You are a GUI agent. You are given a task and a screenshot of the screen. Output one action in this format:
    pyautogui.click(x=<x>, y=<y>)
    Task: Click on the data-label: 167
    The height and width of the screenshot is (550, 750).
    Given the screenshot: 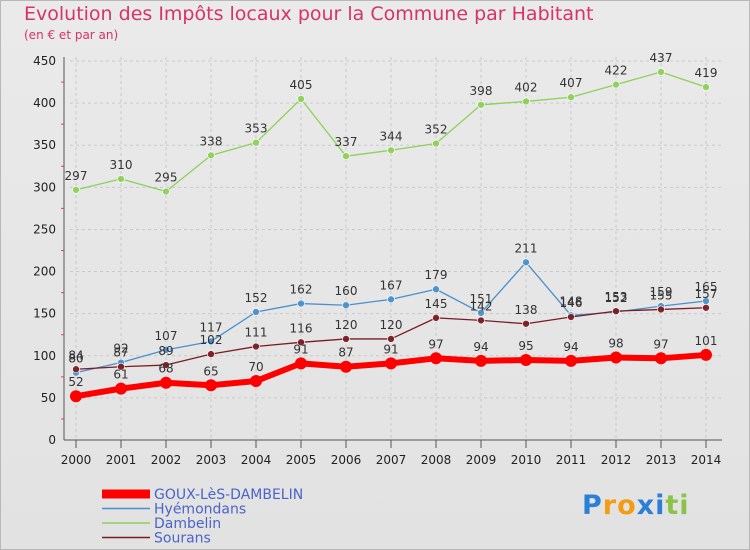 What is the action you would take?
    pyautogui.click(x=391, y=285)
    